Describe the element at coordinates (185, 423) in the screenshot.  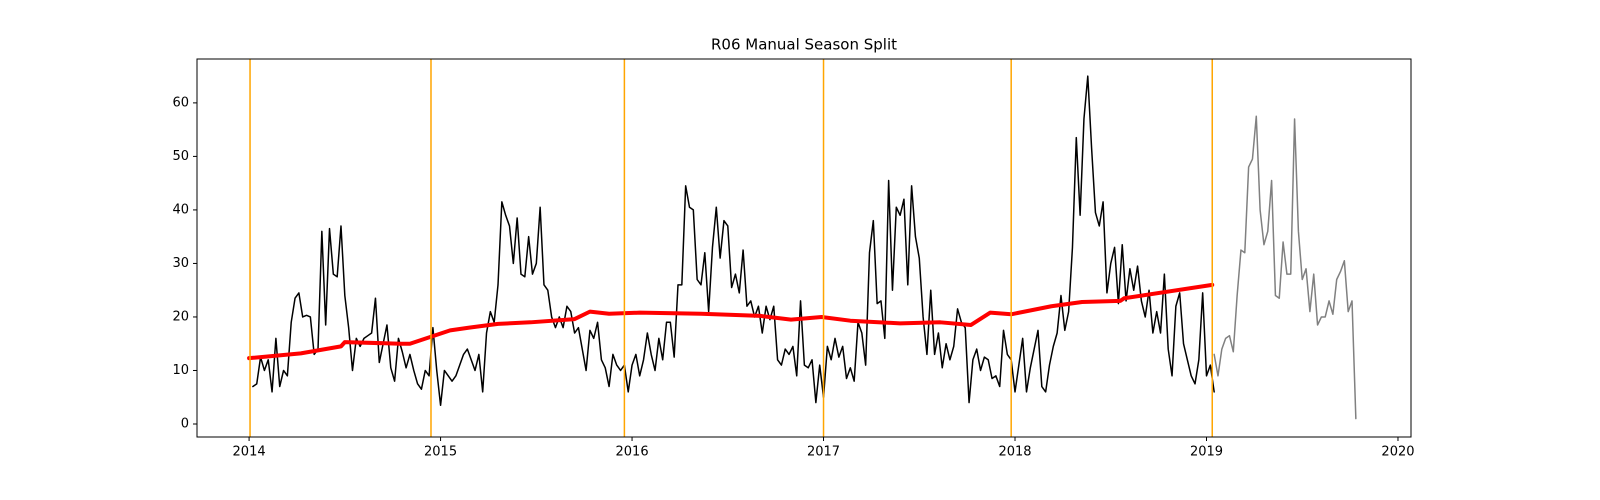
I see `y-tick-label: 0` at that location.